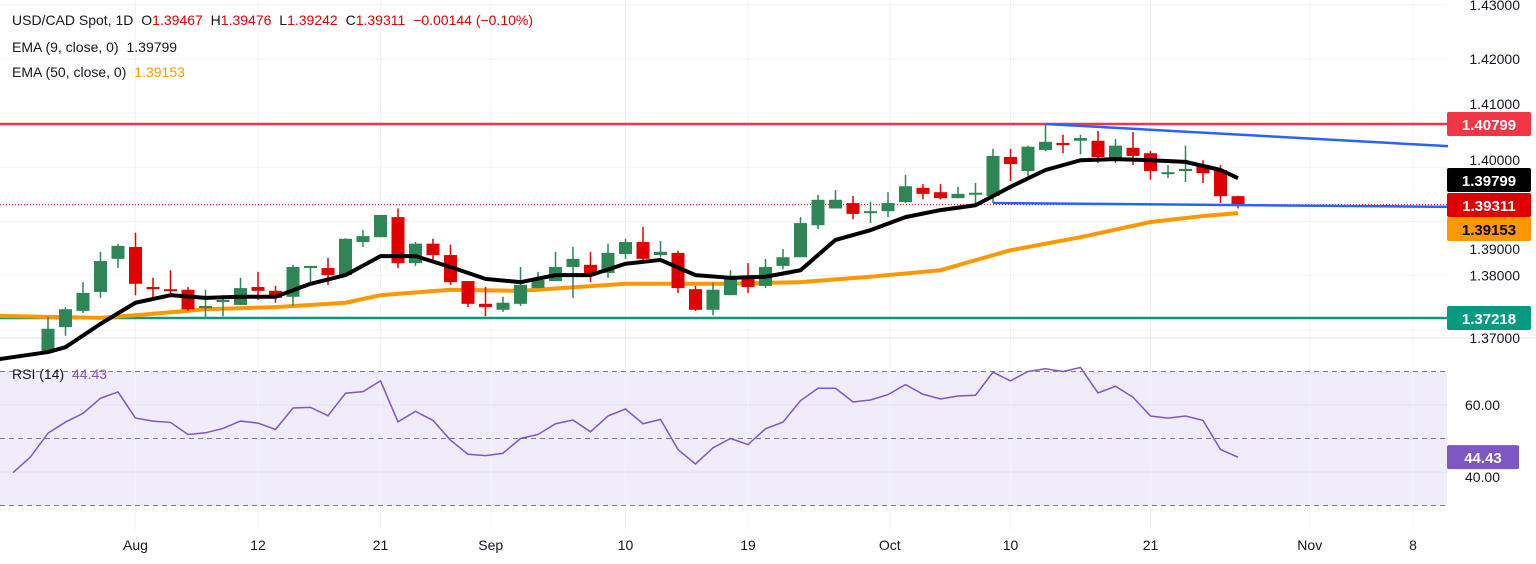 Image resolution: width=1536 pixels, height=564 pixels. I want to click on support-price-label: 1.37218, so click(1489, 319).